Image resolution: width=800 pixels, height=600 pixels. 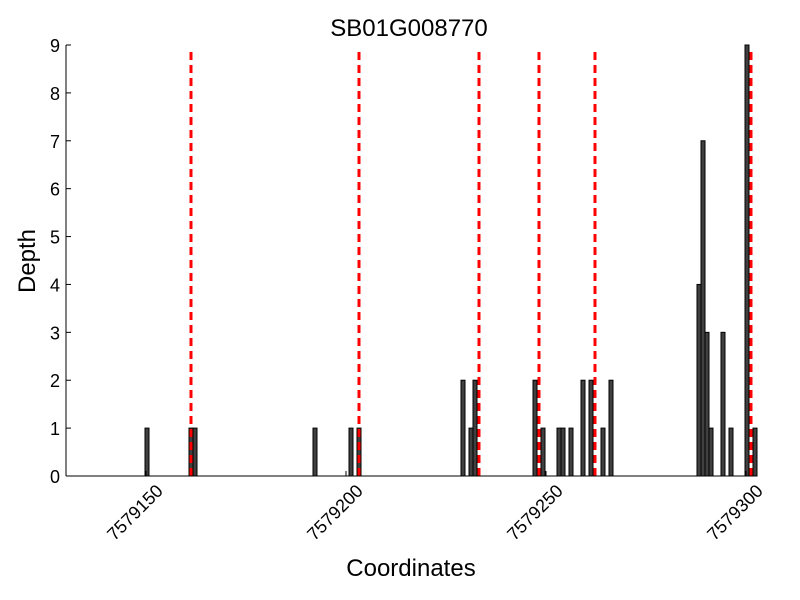 I want to click on y-ticks: 0 1 2 3 4 5 6 7 8 9, so click(x=60, y=261).